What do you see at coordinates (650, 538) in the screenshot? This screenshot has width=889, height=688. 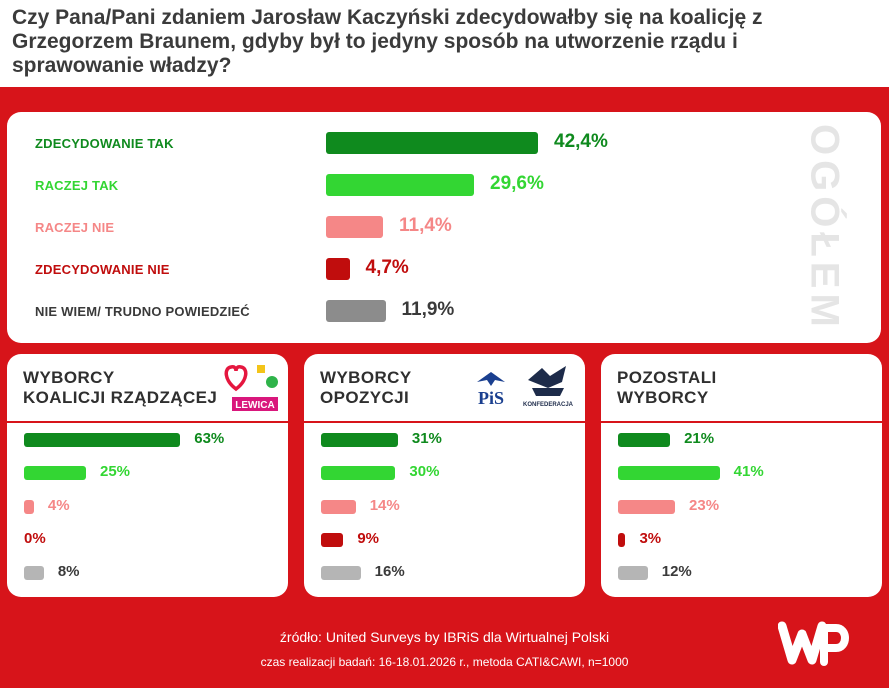 I see `others-value-zdecydowanie-nie: 3%` at bounding box center [650, 538].